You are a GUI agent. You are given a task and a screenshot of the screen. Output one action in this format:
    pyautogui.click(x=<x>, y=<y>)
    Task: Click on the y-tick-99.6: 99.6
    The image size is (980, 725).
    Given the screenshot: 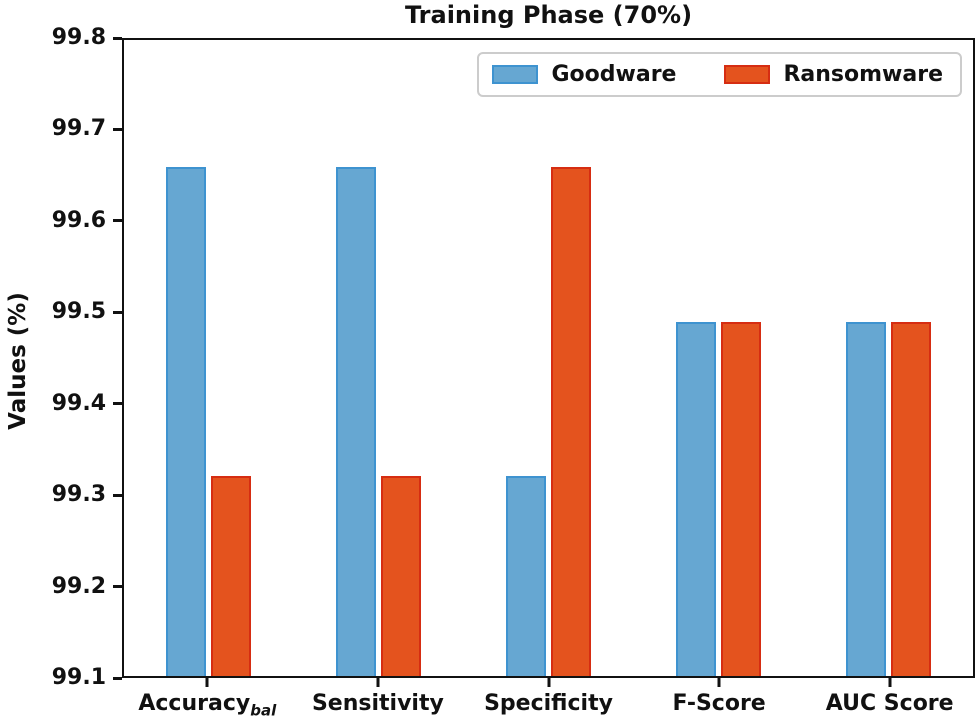 What is the action you would take?
    pyautogui.click(x=86, y=220)
    